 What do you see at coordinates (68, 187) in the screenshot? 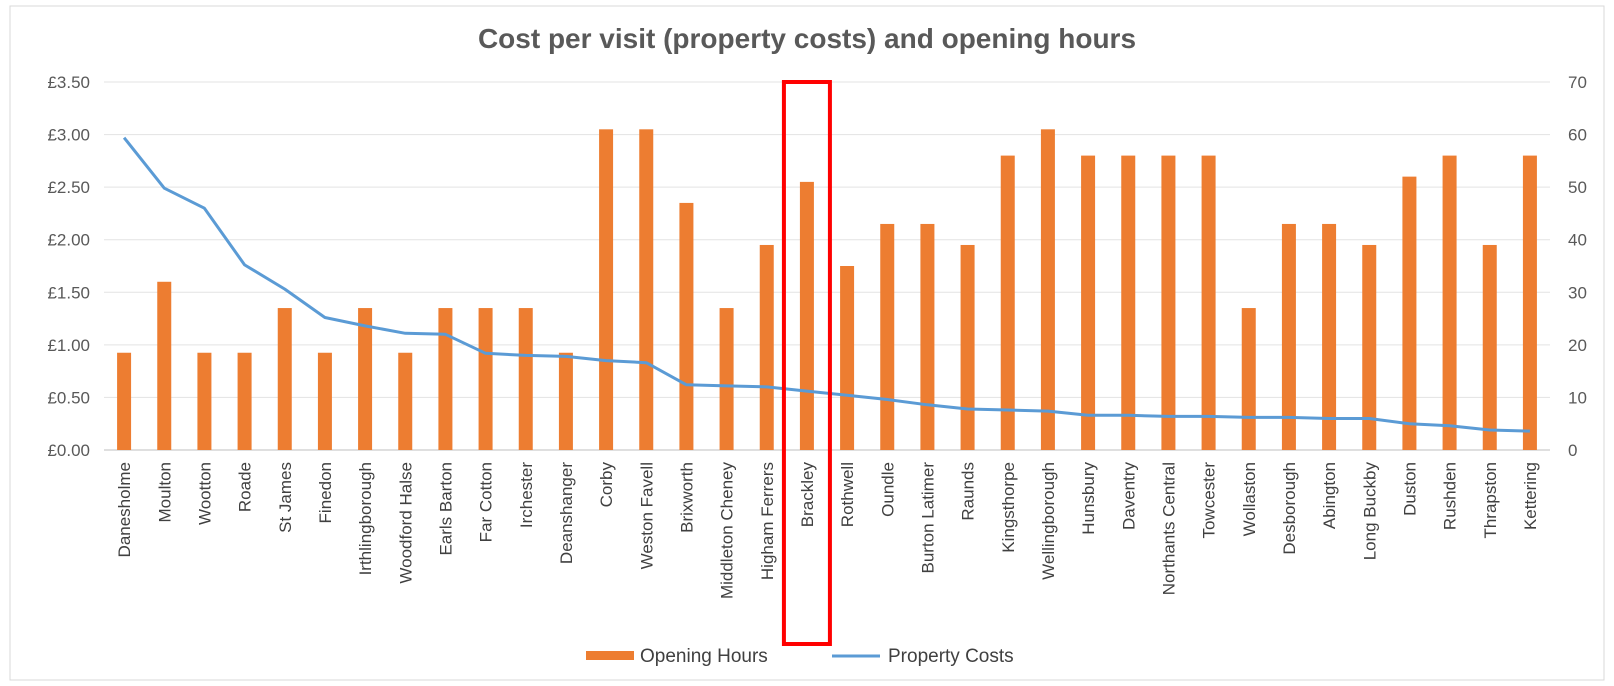
I see `left-tick-label: £2.50` at bounding box center [68, 187].